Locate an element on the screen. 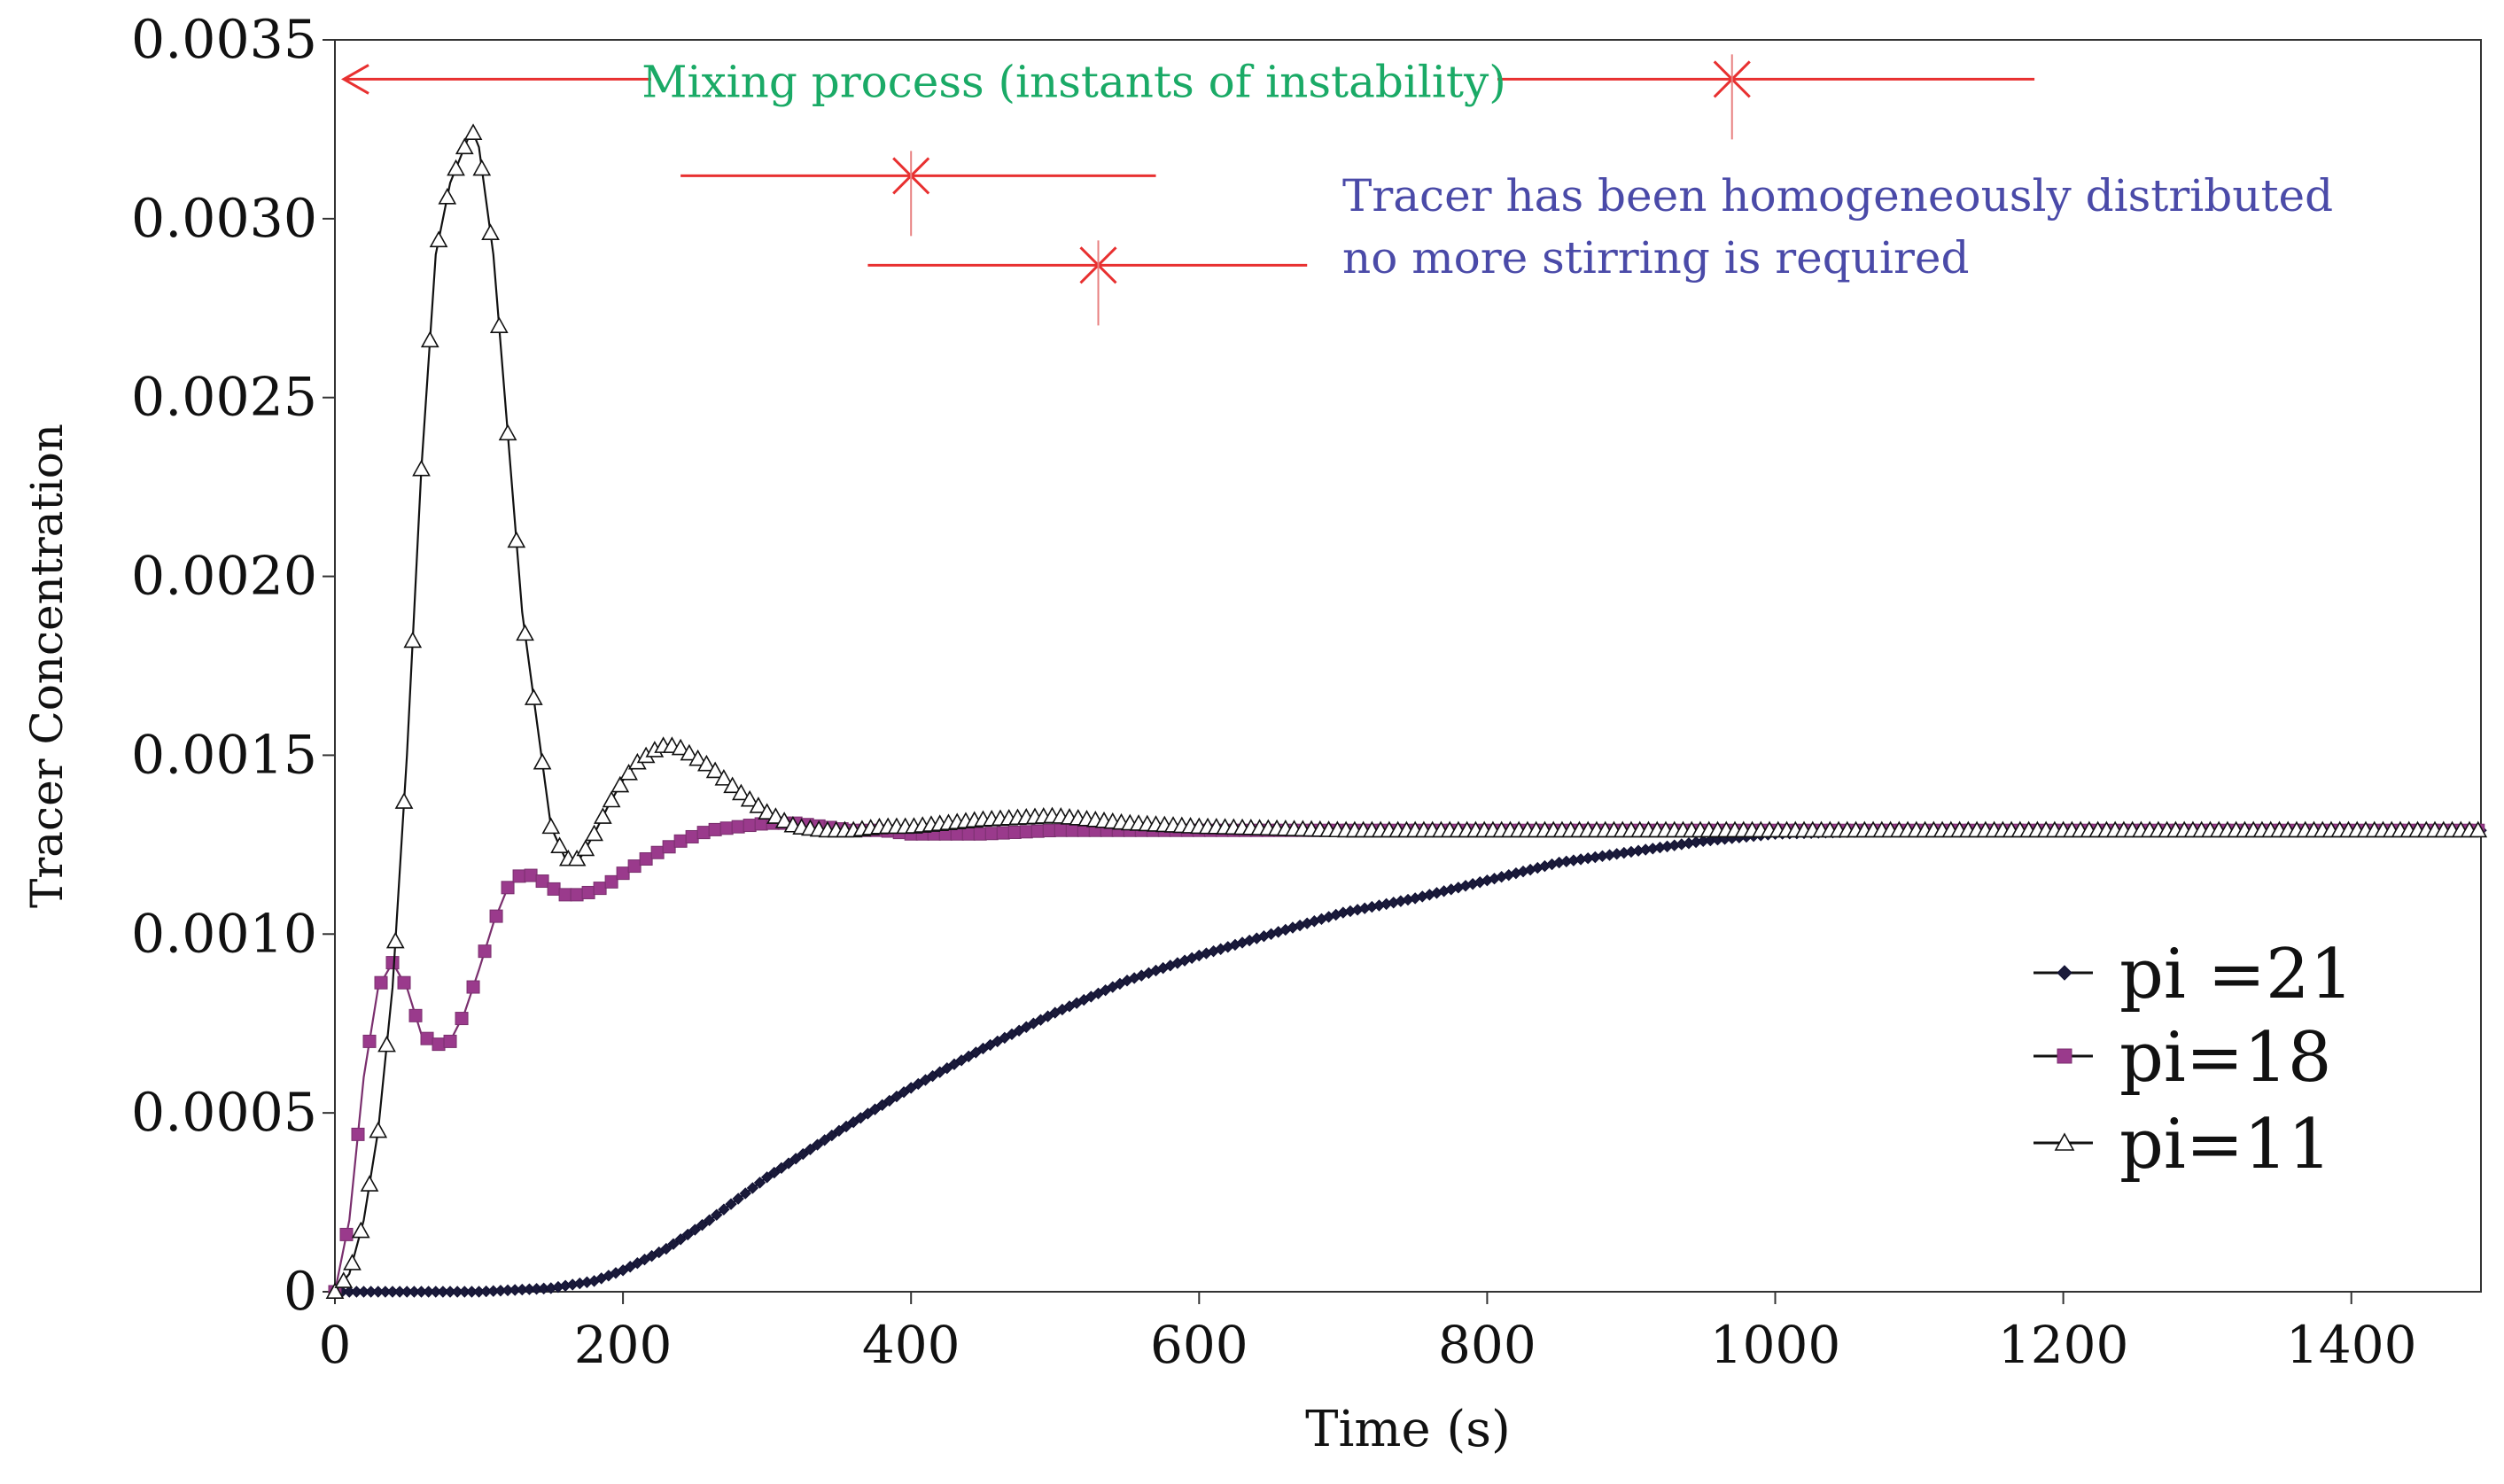 The height and width of the screenshot is (1484, 2504). x-tick-label: 200 is located at coordinates (623, 1345).